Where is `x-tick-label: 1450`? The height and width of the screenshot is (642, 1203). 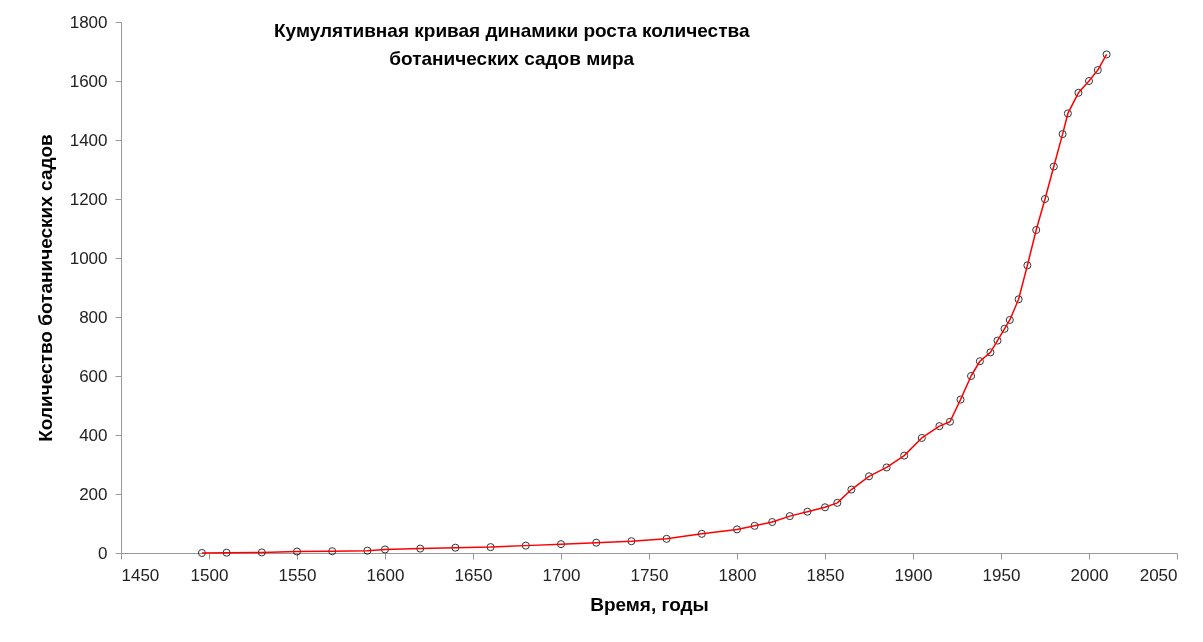 x-tick-label: 1450 is located at coordinates (140, 575).